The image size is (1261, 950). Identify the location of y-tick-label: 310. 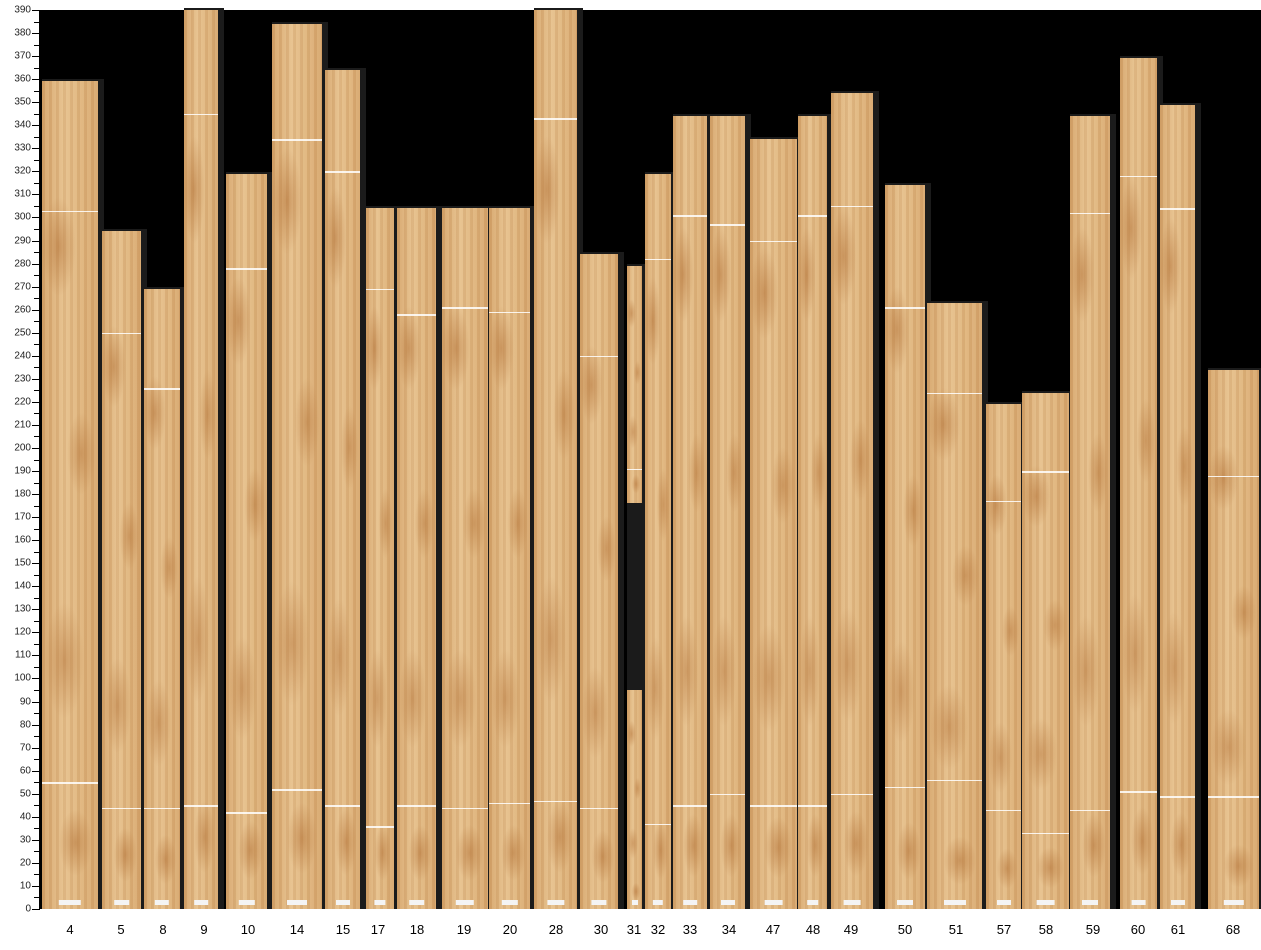
(22, 194).